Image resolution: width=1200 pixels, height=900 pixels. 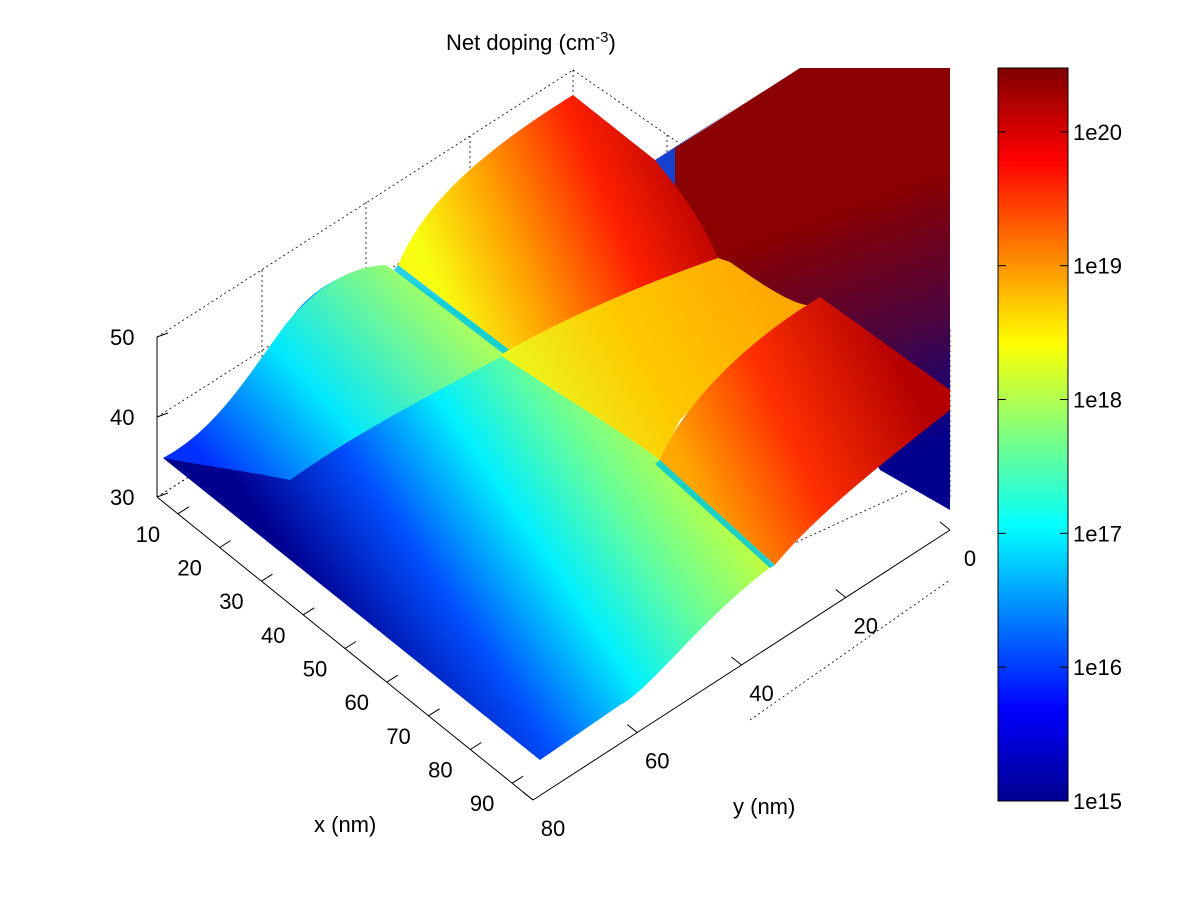 I want to click on x-axis-label: x (nm), so click(x=345, y=824).